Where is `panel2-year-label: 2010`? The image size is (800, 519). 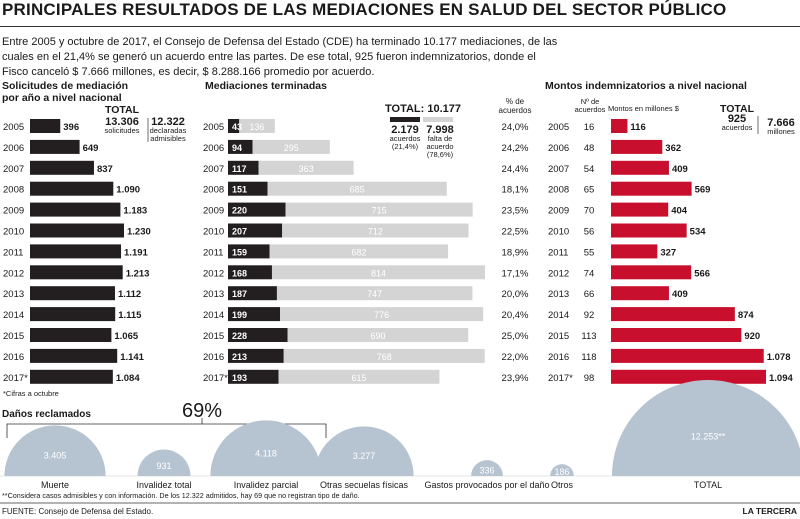 panel2-year-label: 2010 is located at coordinates (213, 232).